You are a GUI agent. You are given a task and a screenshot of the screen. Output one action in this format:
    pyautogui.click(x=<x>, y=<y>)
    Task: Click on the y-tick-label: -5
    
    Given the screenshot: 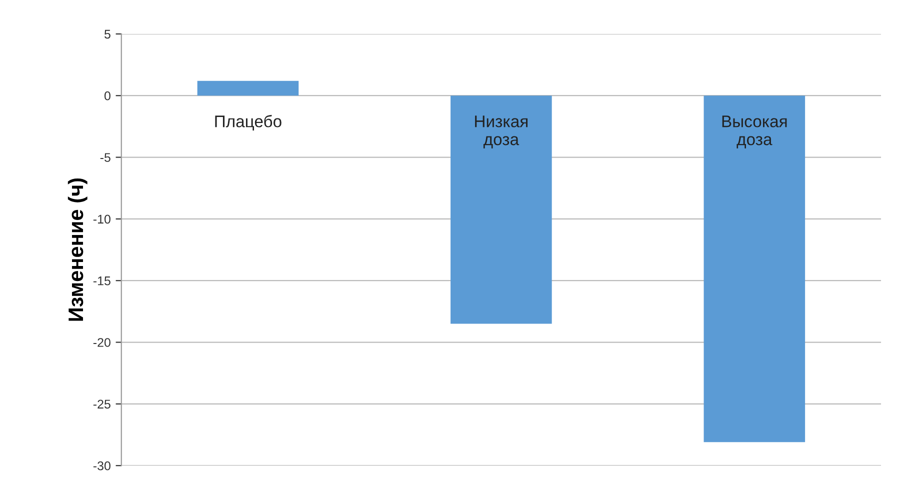 What is the action you would take?
    pyautogui.click(x=105, y=157)
    